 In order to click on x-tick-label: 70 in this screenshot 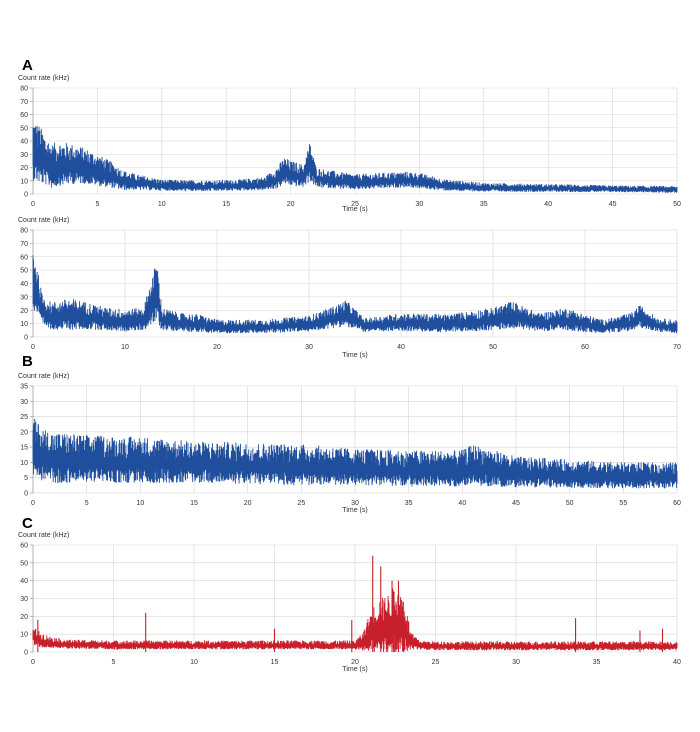, I will do `click(677, 347)`.